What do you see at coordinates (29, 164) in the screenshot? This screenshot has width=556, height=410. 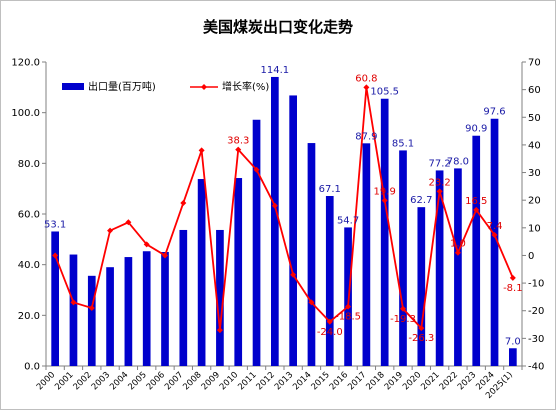 I see `y-left-tick-label: 80.0` at bounding box center [29, 164].